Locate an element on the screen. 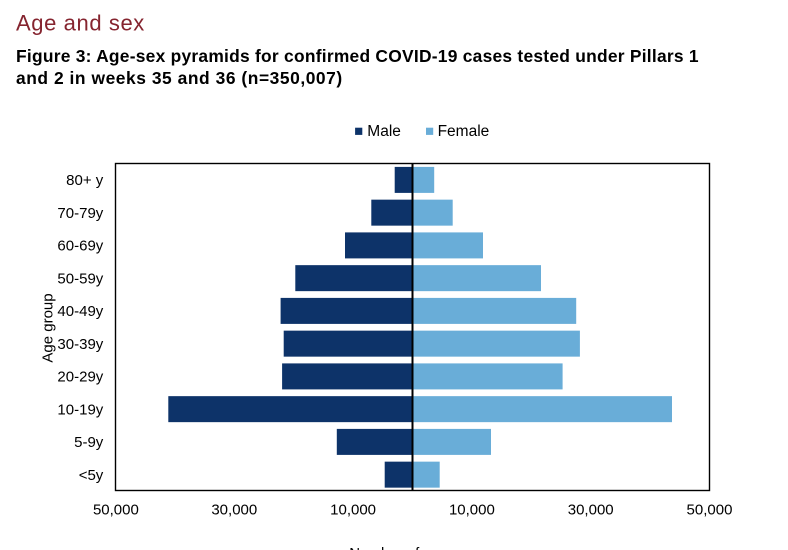 This screenshot has width=788, height=550. svg-text: 60-69y is located at coordinates (80, 246).